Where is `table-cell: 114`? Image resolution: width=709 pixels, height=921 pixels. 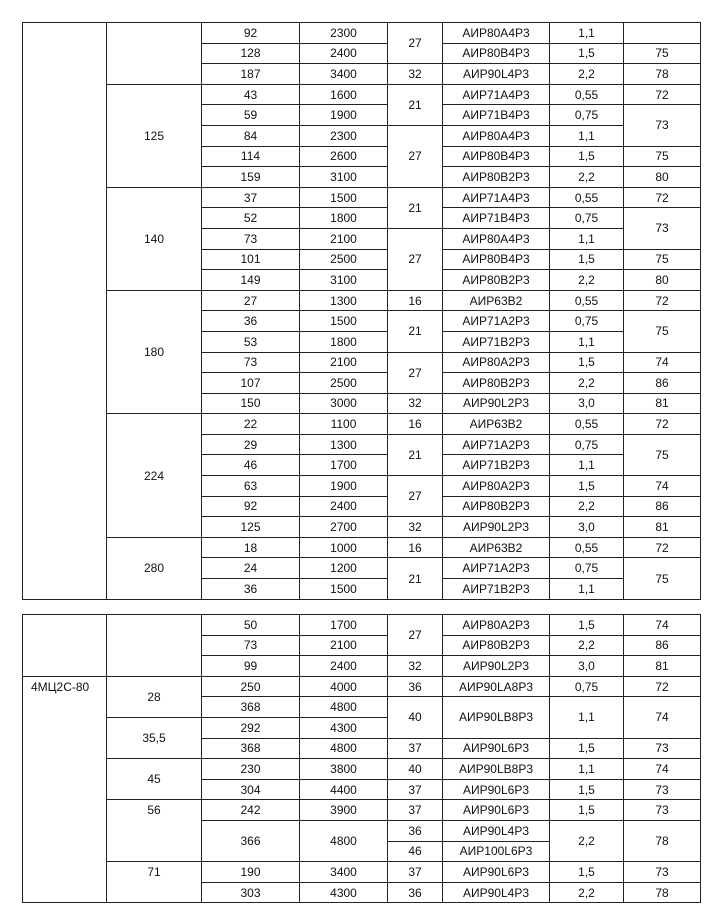 table-cell: 114 is located at coordinates (250, 156).